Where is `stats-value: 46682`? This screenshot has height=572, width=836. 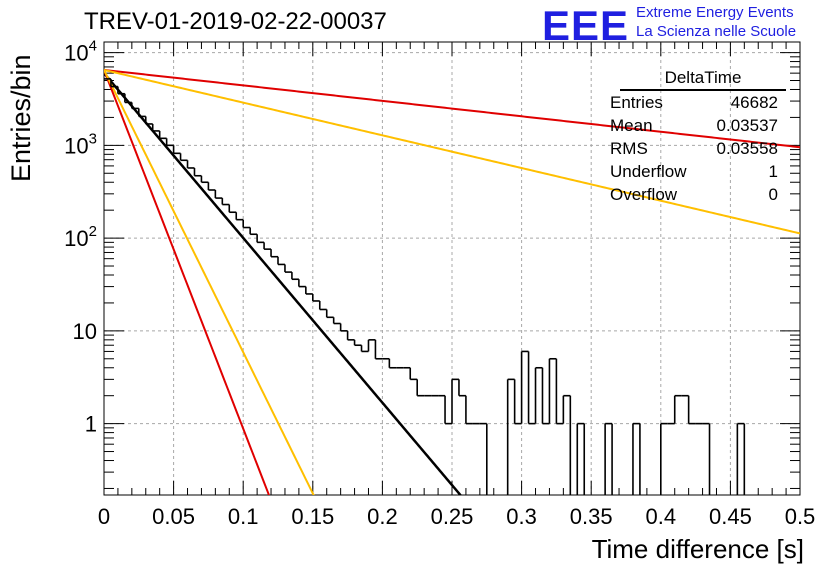 stats-value: 46682 is located at coordinates (754, 102).